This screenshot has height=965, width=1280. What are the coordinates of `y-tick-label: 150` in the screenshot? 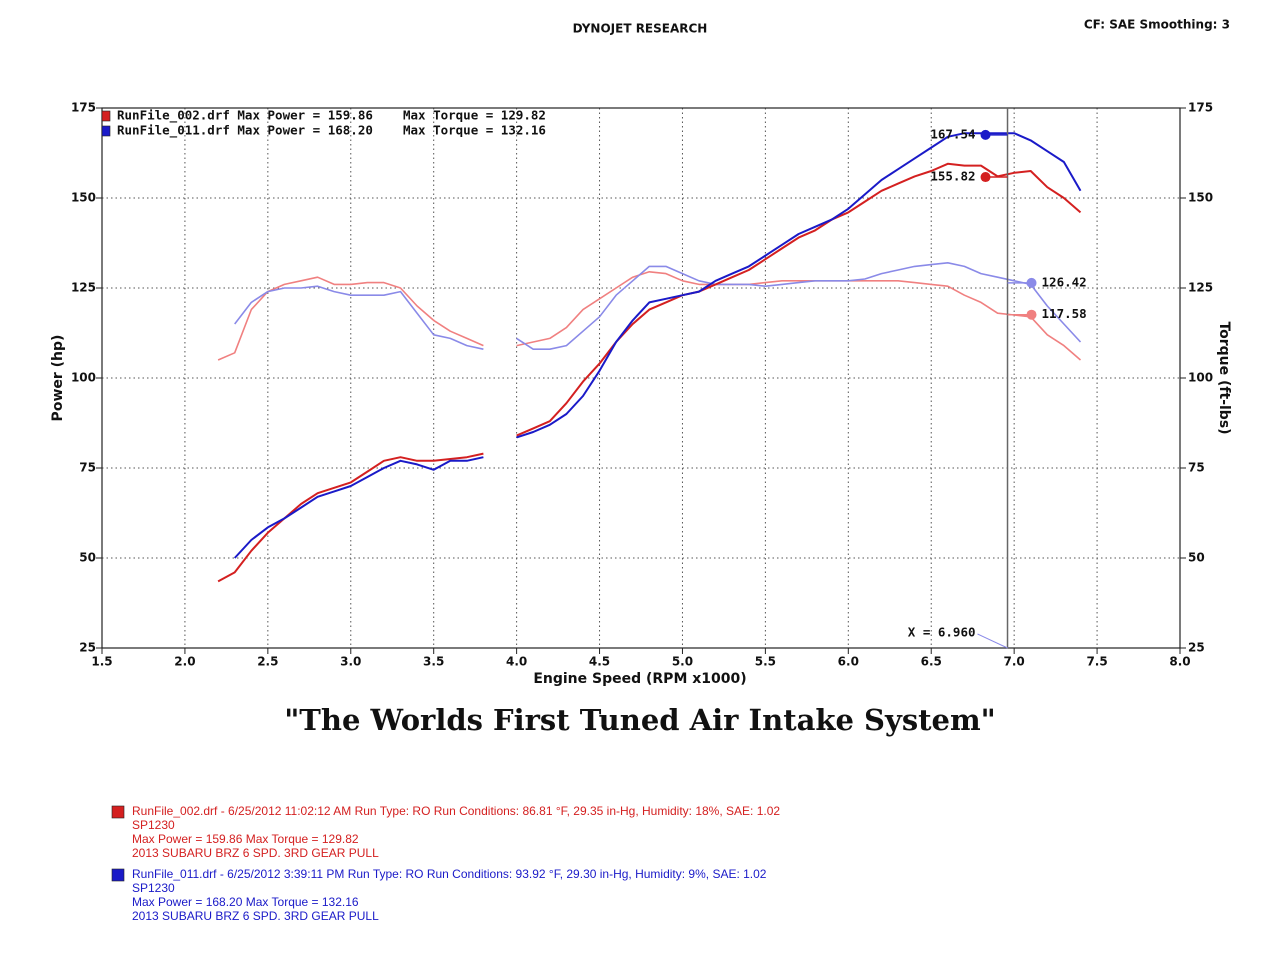 It's located at (83, 198).